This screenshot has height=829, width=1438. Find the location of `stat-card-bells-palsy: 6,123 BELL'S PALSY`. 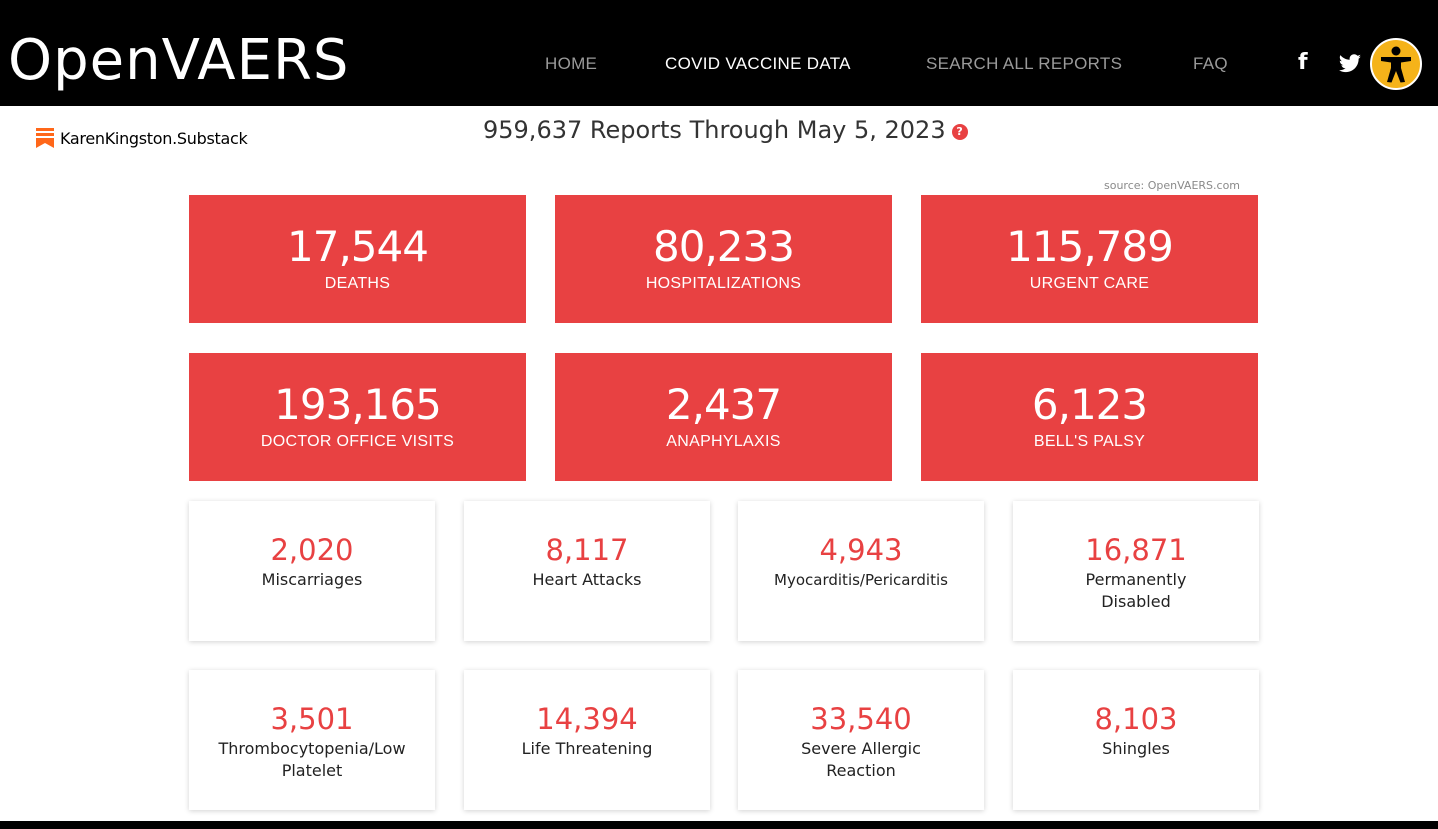

stat-card-bells-palsy: 6,123 BELL'S PALSY is located at coordinates (1089, 417).